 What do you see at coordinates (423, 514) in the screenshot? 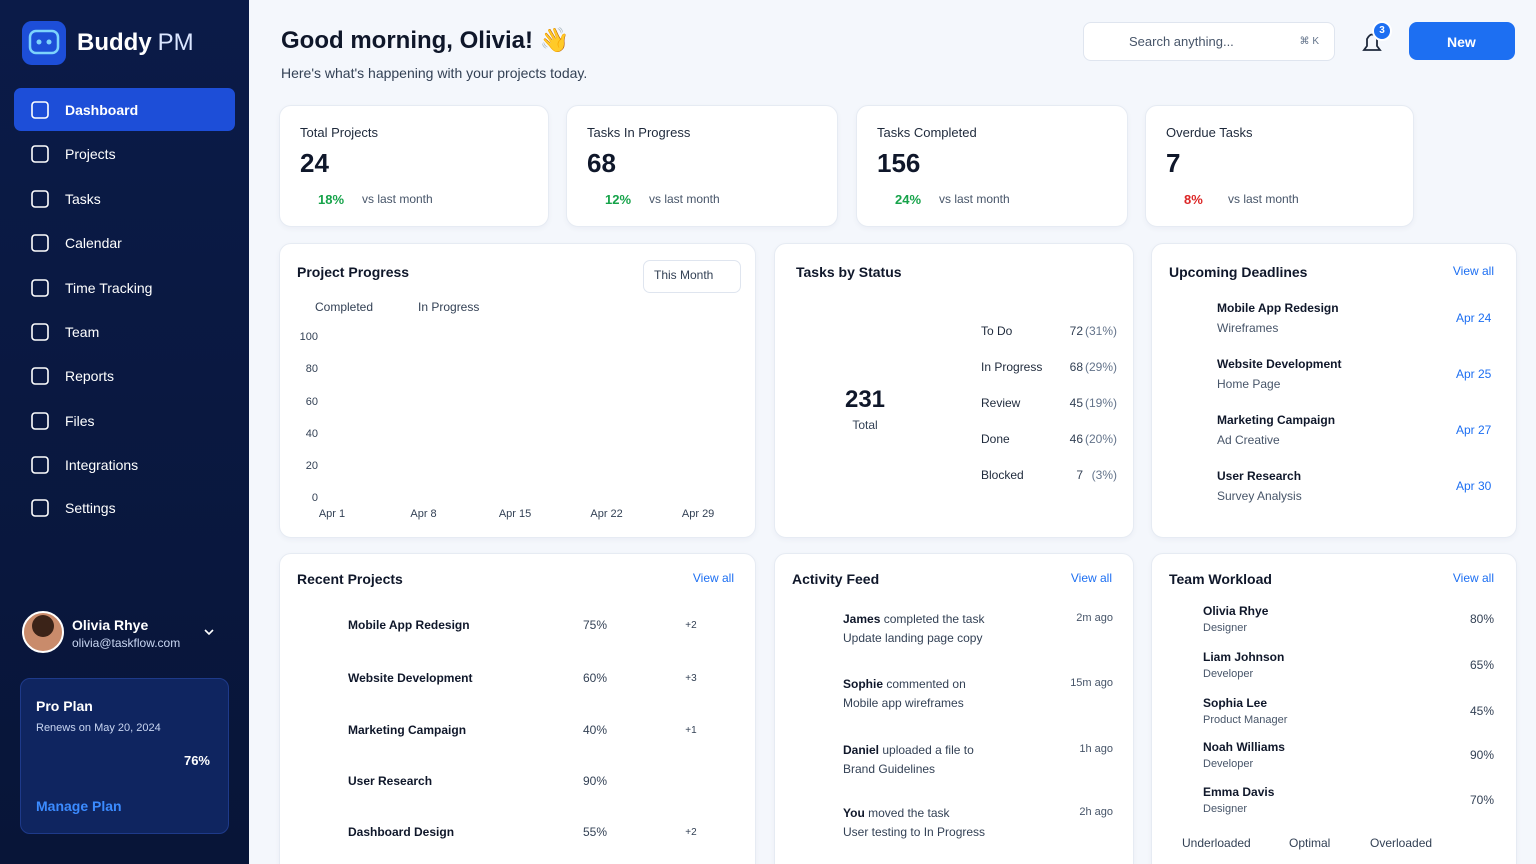
I see `x-tick-label: Apr 8` at bounding box center [423, 514].